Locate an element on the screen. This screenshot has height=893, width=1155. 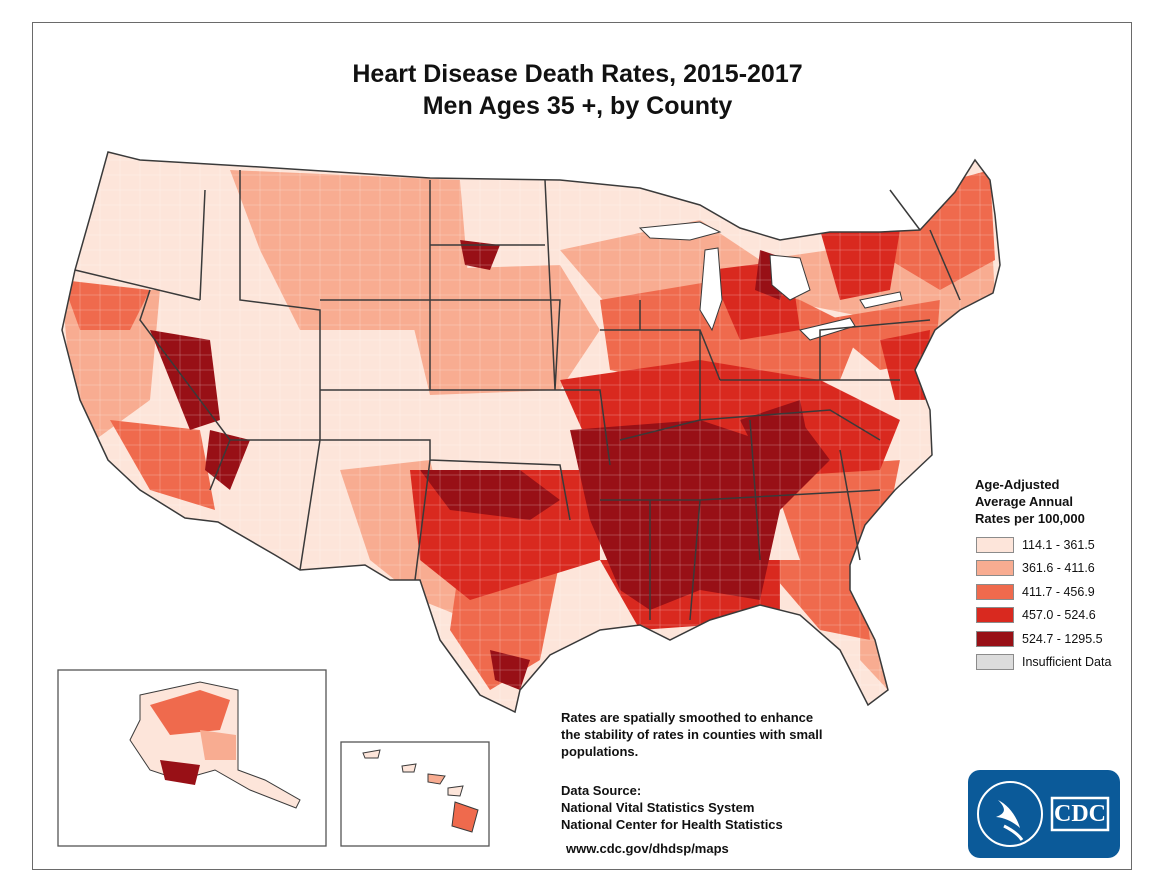
legend-item: 411.7 - 456.9 is located at coordinates (1043, 592).